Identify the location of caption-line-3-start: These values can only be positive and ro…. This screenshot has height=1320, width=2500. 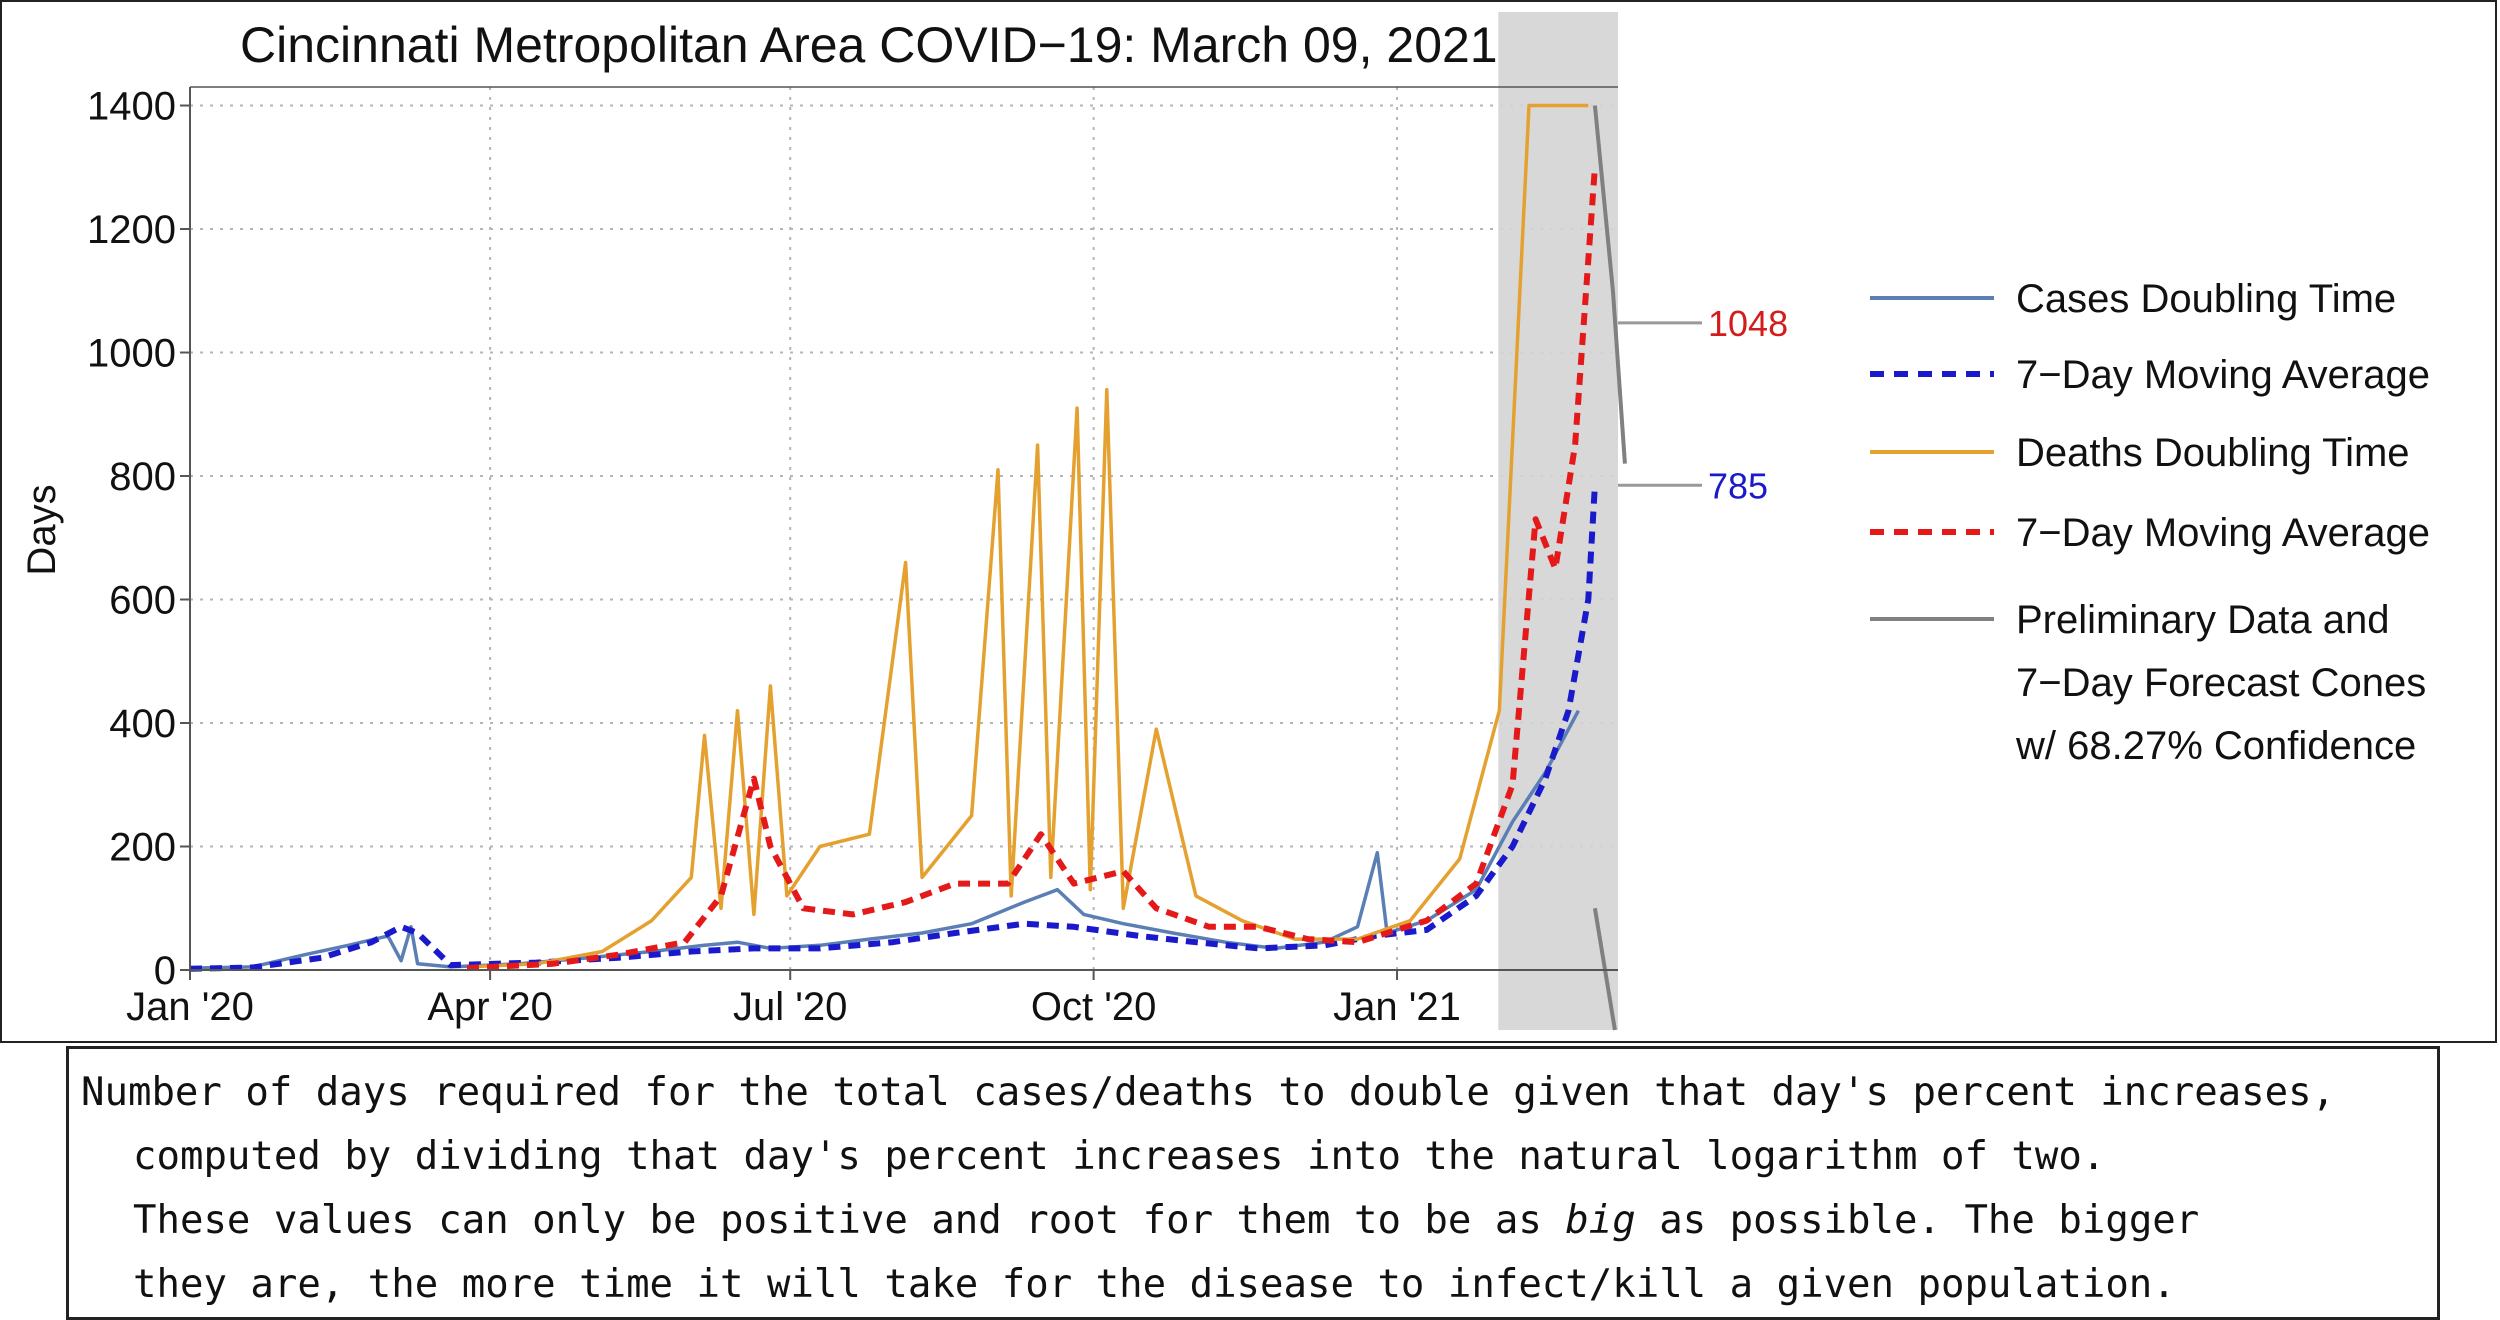
(849, 1220).